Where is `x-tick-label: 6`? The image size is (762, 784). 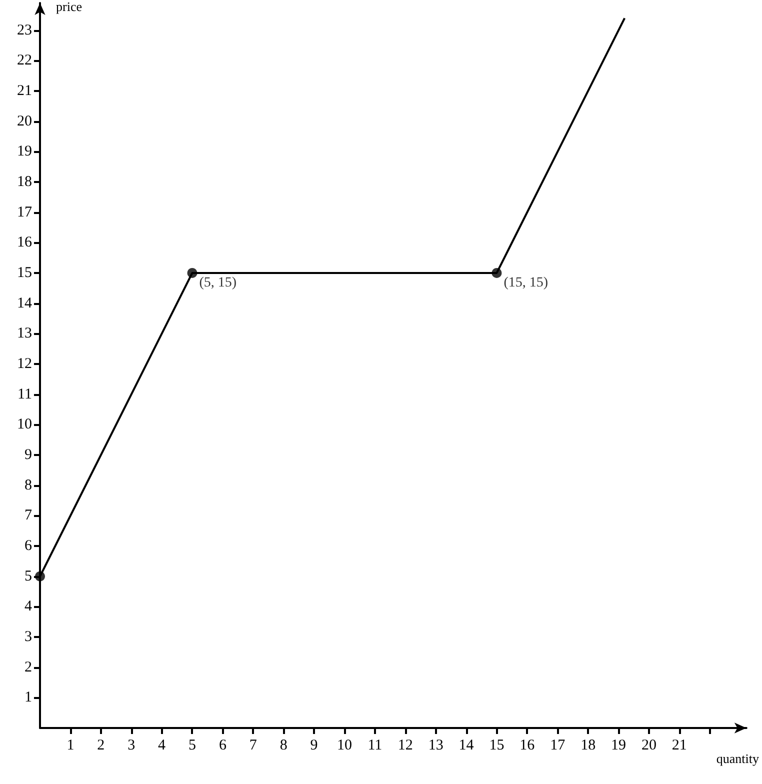 x-tick-label: 6 is located at coordinates (222, 746).